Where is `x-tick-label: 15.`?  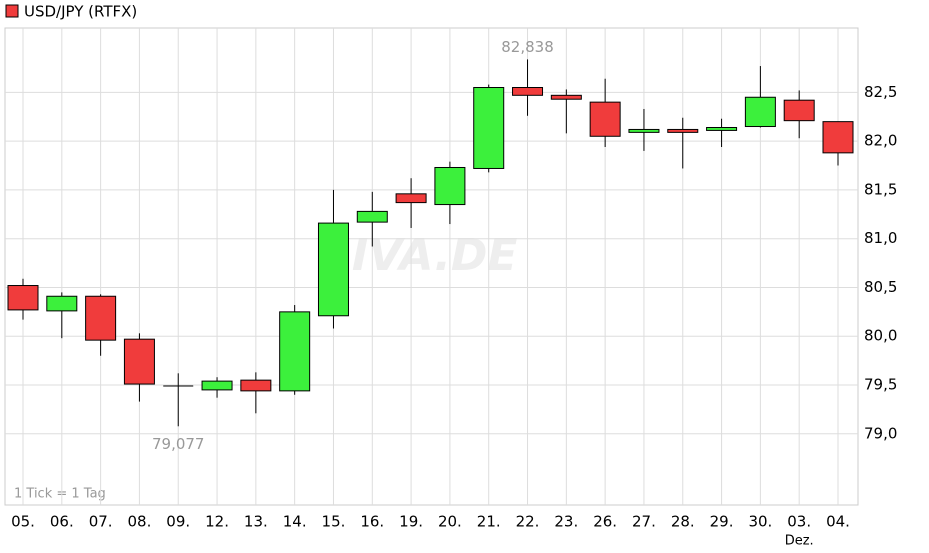 x-tick-label: 15. is located at coordinates (334, 522).